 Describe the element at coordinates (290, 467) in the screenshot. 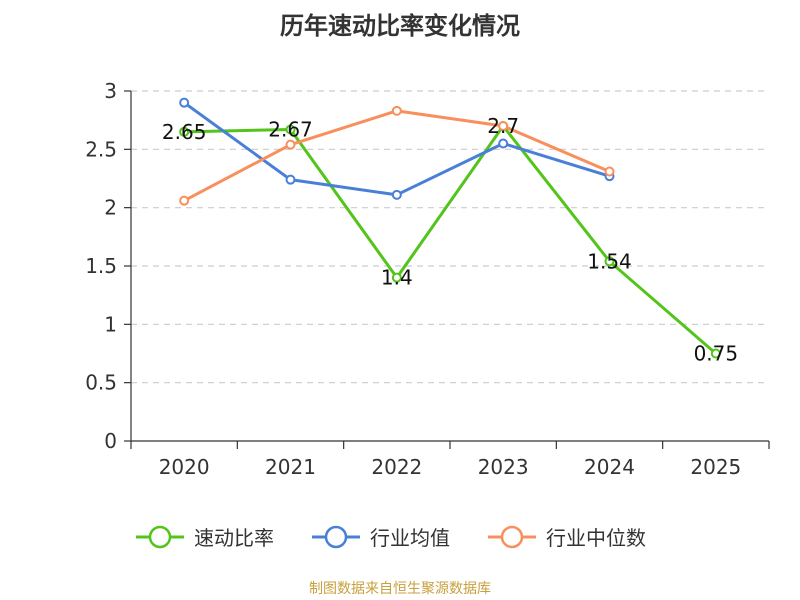

I see `x-tick-label: 2021` at that location.